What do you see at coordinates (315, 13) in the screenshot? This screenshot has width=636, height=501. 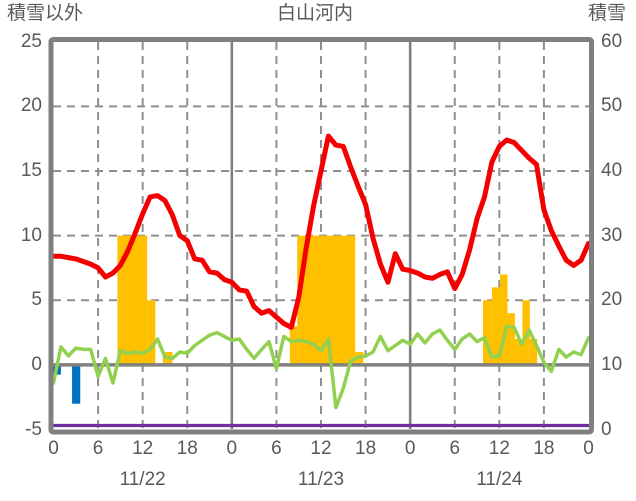 I see `chart-title: 白山河内` at bounding box center [315, 13].